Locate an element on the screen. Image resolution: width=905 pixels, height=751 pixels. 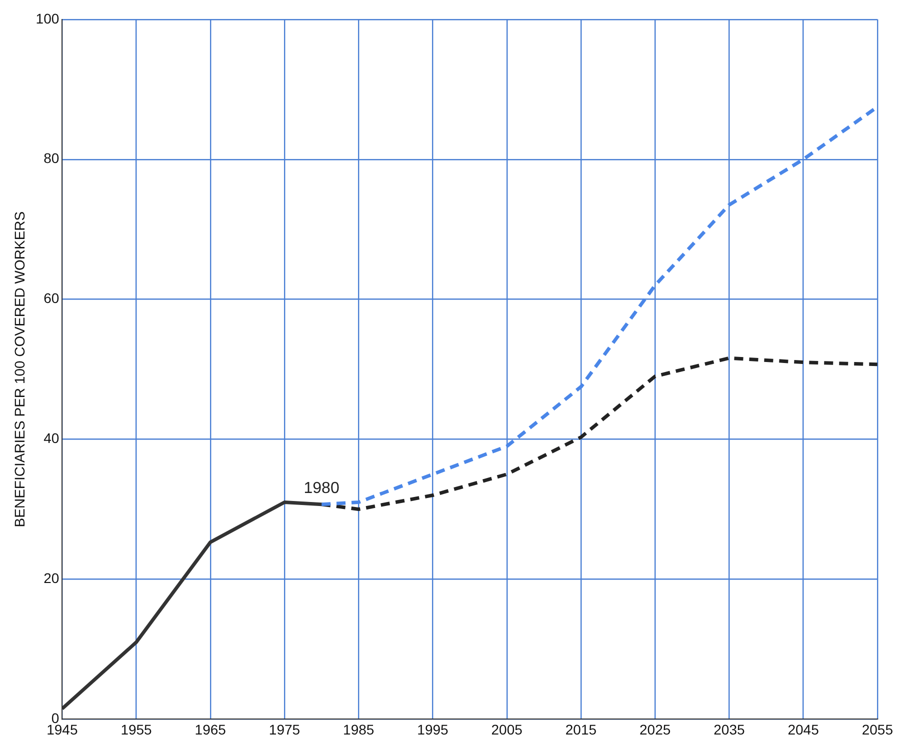
y-tick-label: 60 is located at coordinates (52, 298).